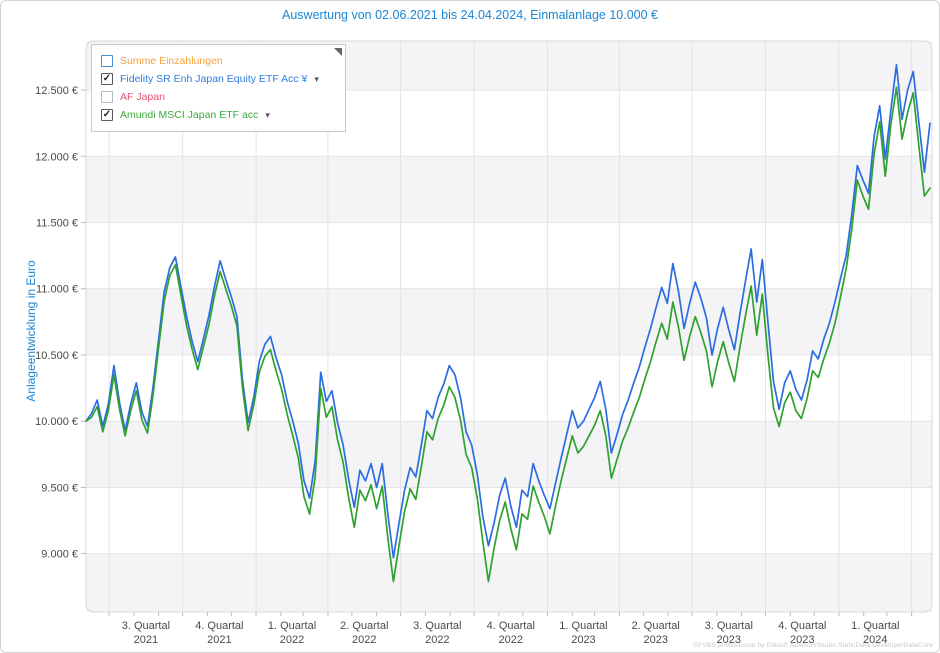 This screenshot has height=653, width=940. I want to click on x-tick-label: 1. Quartal 2022, so click(292, 633).